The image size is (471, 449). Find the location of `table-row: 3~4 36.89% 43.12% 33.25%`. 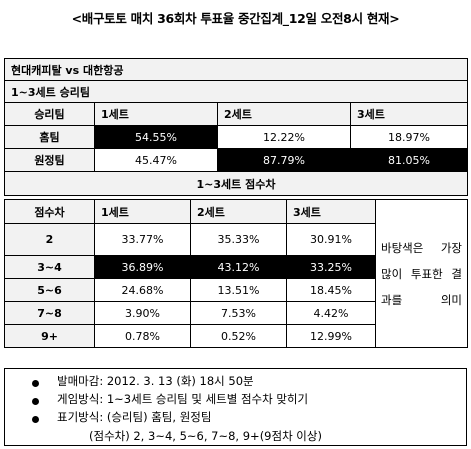

table-row: 3~4 36.89% 43.12% 33.25% is located at coordinates (236, 267).